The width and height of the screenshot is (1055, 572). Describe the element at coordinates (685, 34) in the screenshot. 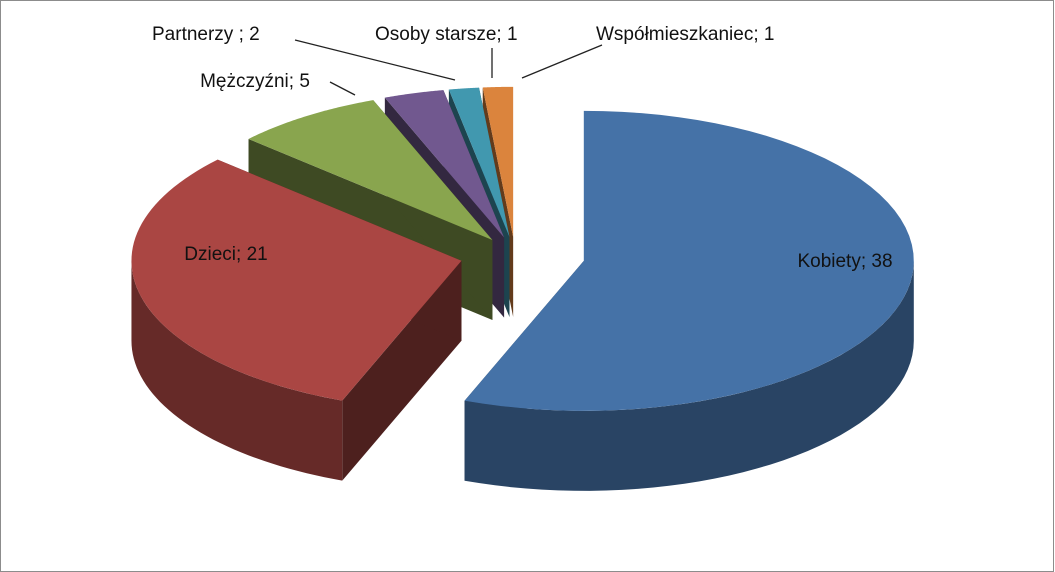

I see `data-label: Współmieszkaniec; 1` at that location.